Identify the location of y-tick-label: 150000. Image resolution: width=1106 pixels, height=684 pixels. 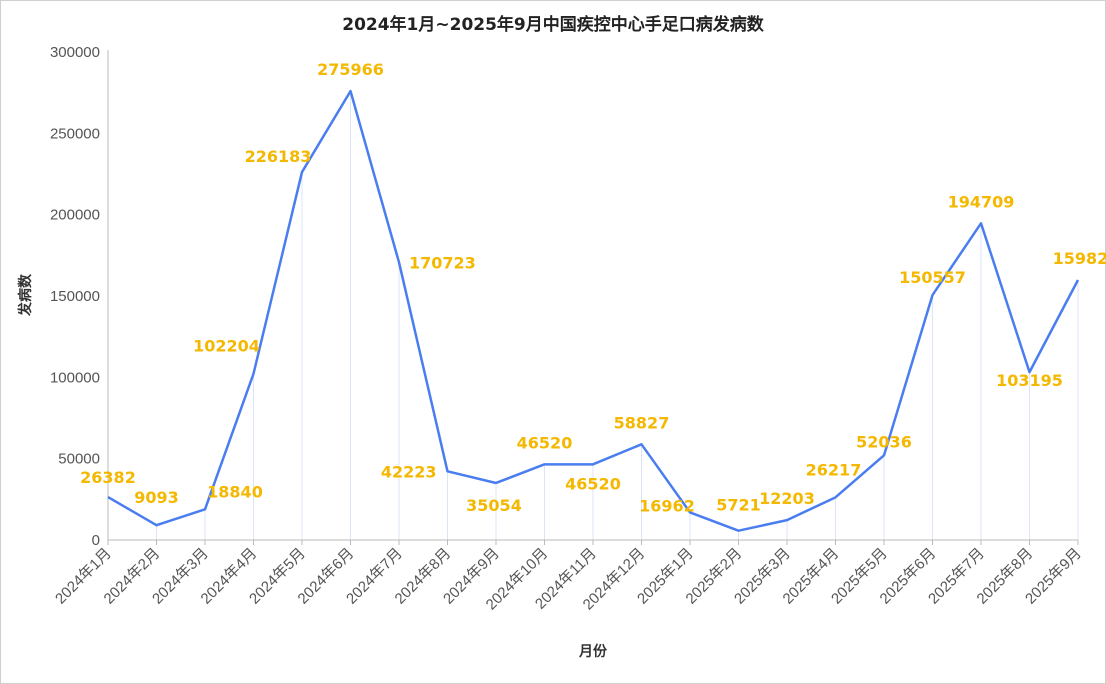
(75, 296).